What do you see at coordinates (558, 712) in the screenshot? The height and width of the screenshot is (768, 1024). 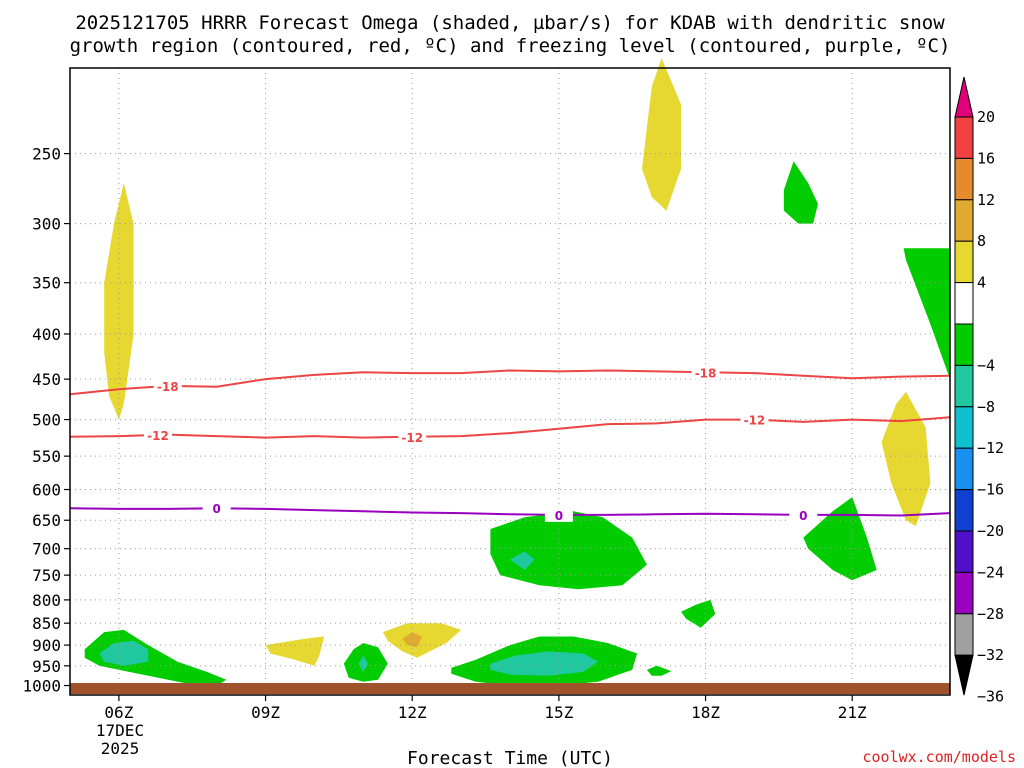 I see `x-tick-label-15Z: 15Z` at bounding box center [558, 712].